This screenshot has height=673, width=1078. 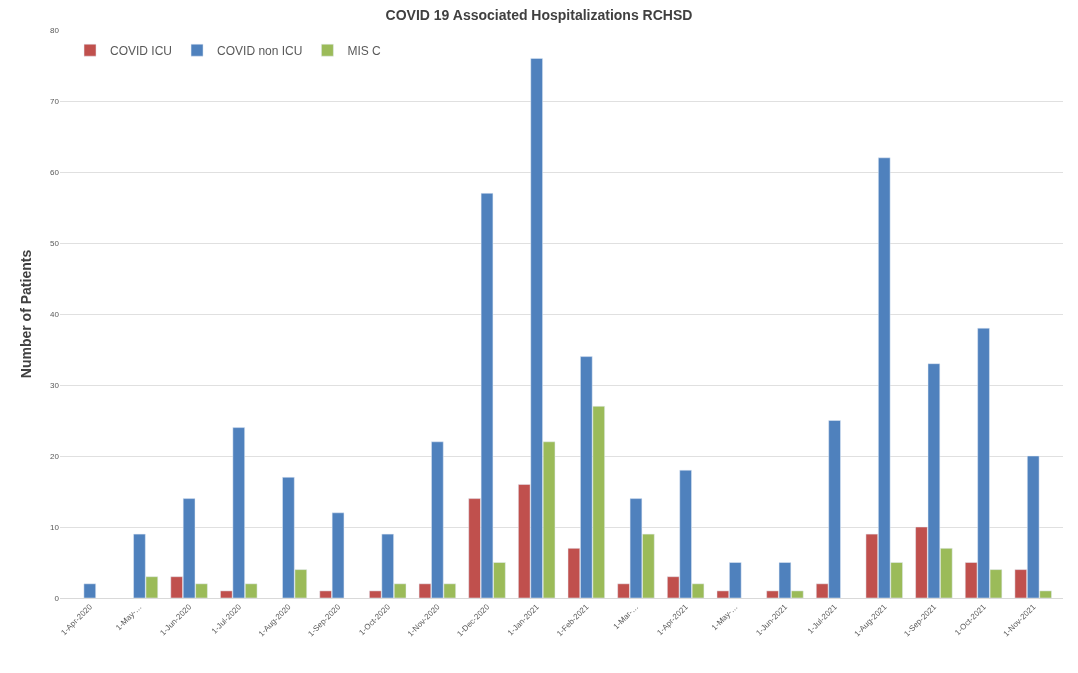 I want to click on y-tick-label: 10, so click(x=55, y=527).